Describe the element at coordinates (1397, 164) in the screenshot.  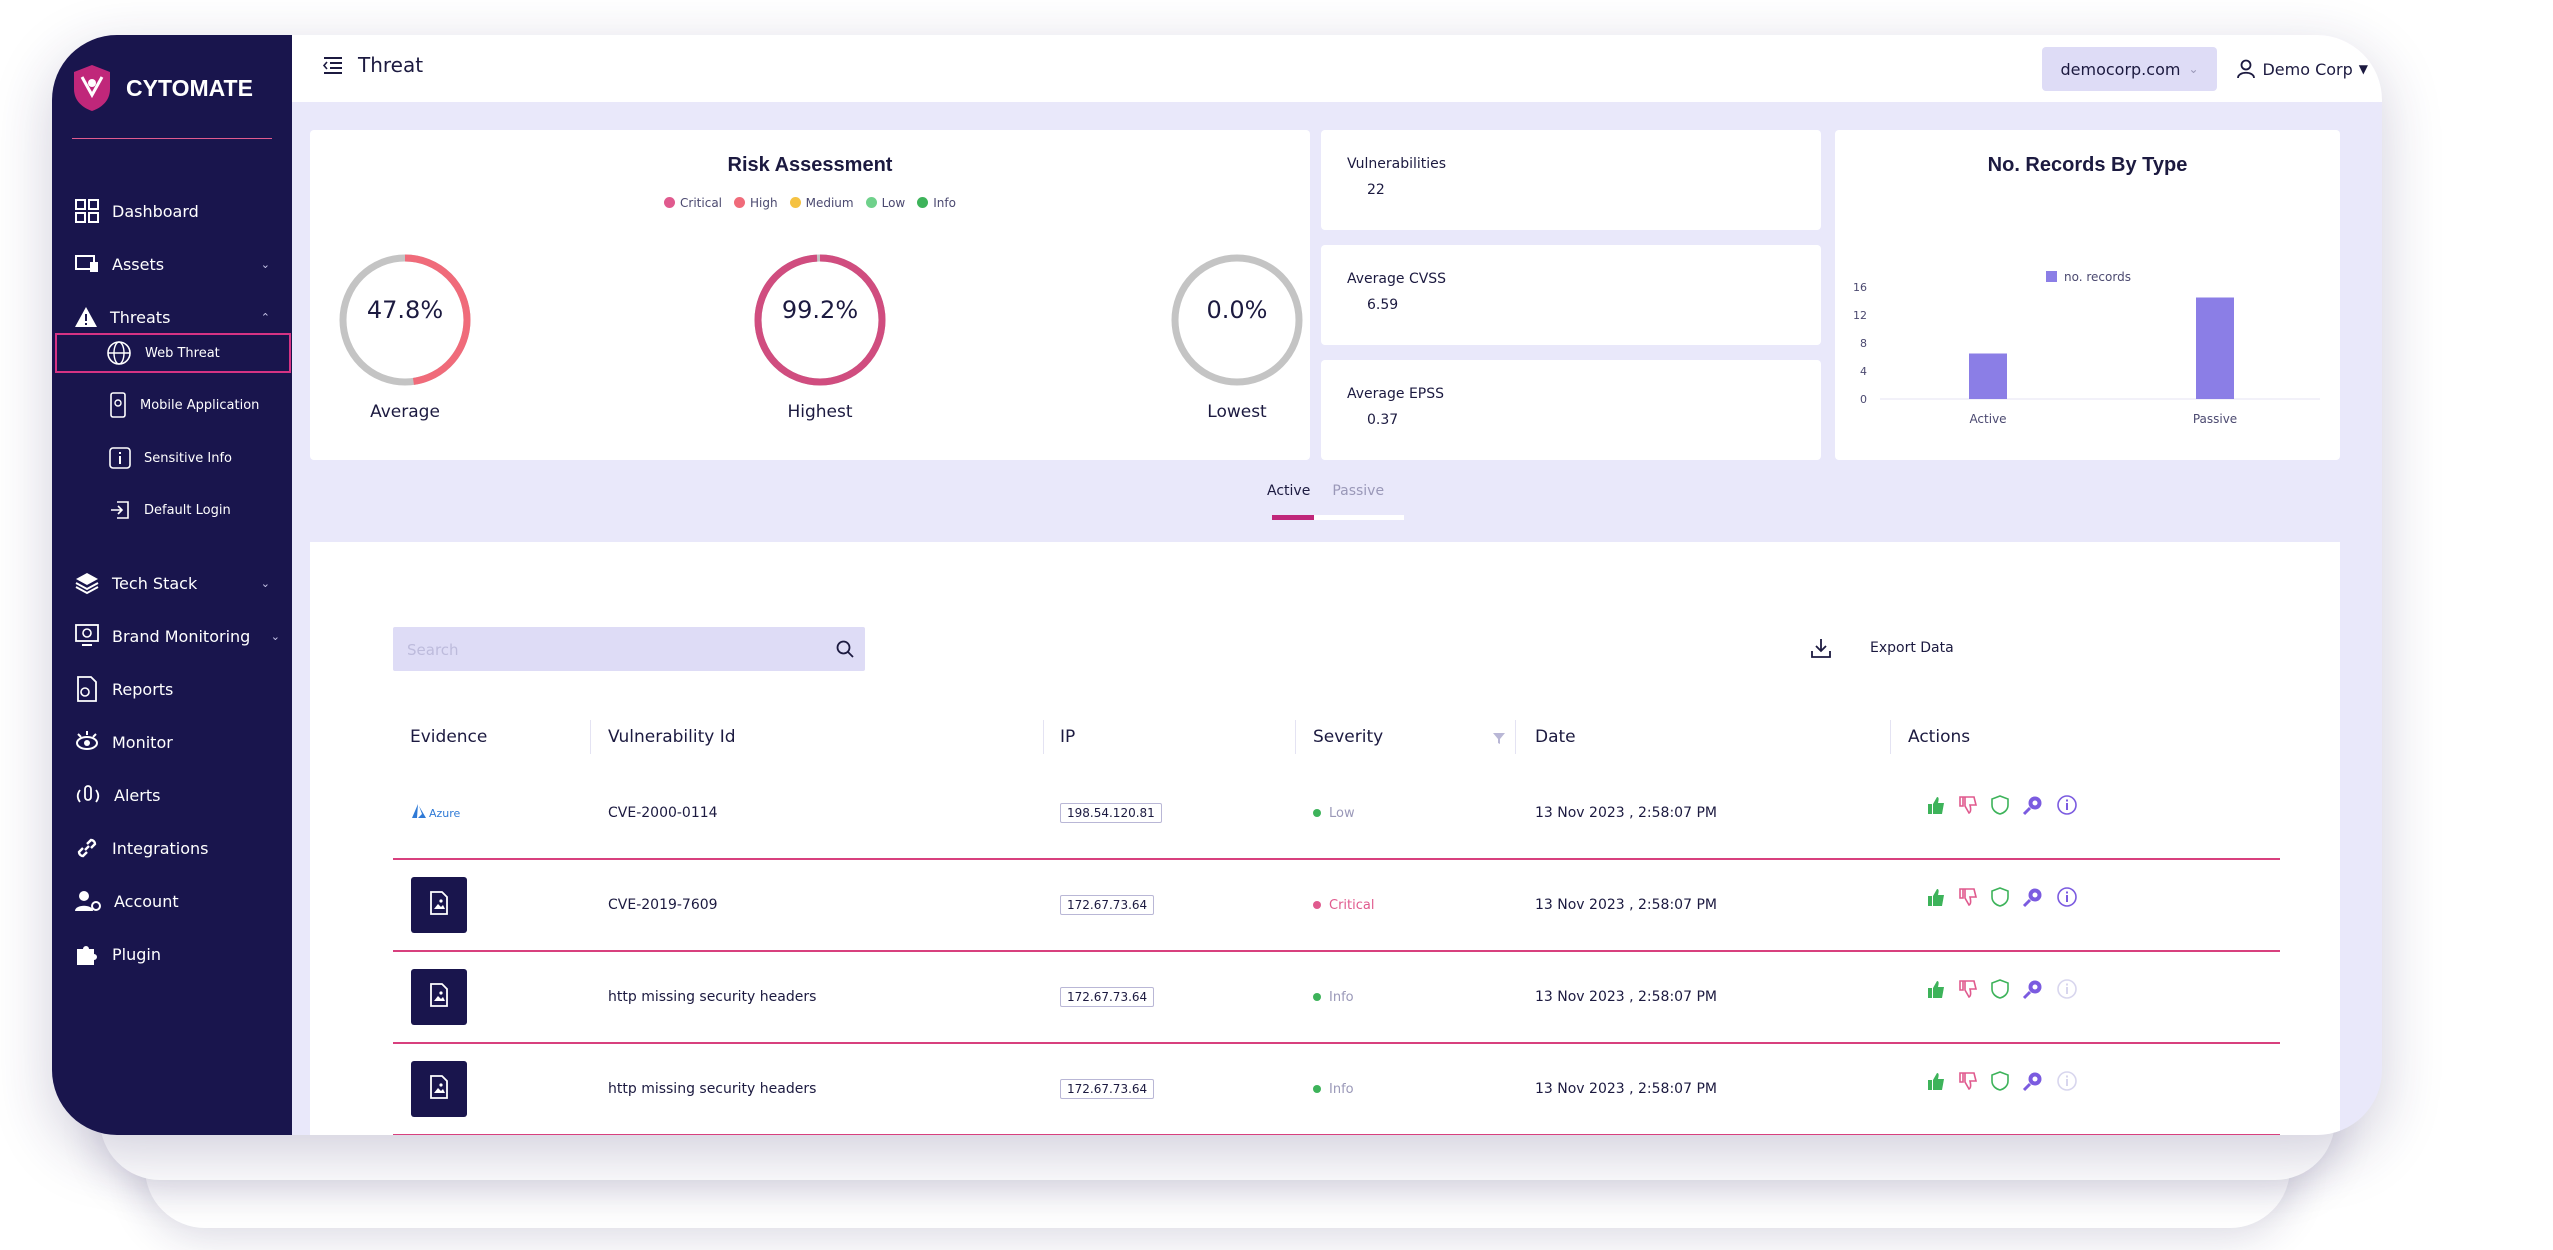
I see `stat-label: Vulnerabilities` at that location.